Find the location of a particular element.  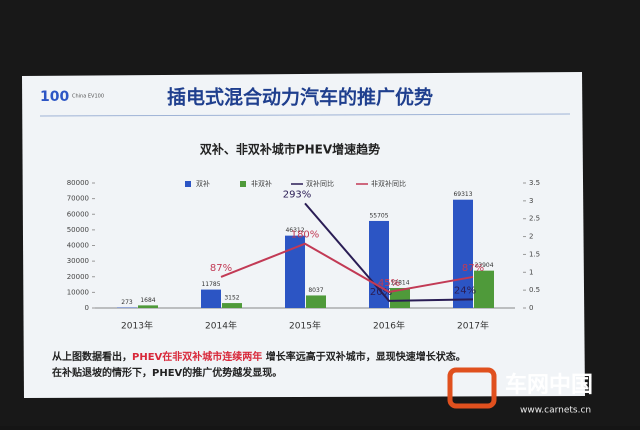

y2-tick-label: 1.5 is located at coordinates (534, 254).